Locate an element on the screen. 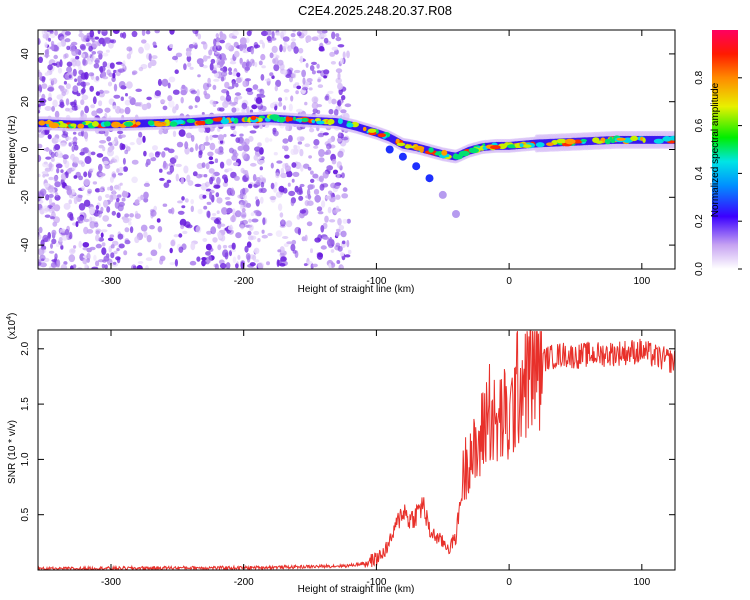  top-y-tick-label: 0 is located at coordinates (25, 149).